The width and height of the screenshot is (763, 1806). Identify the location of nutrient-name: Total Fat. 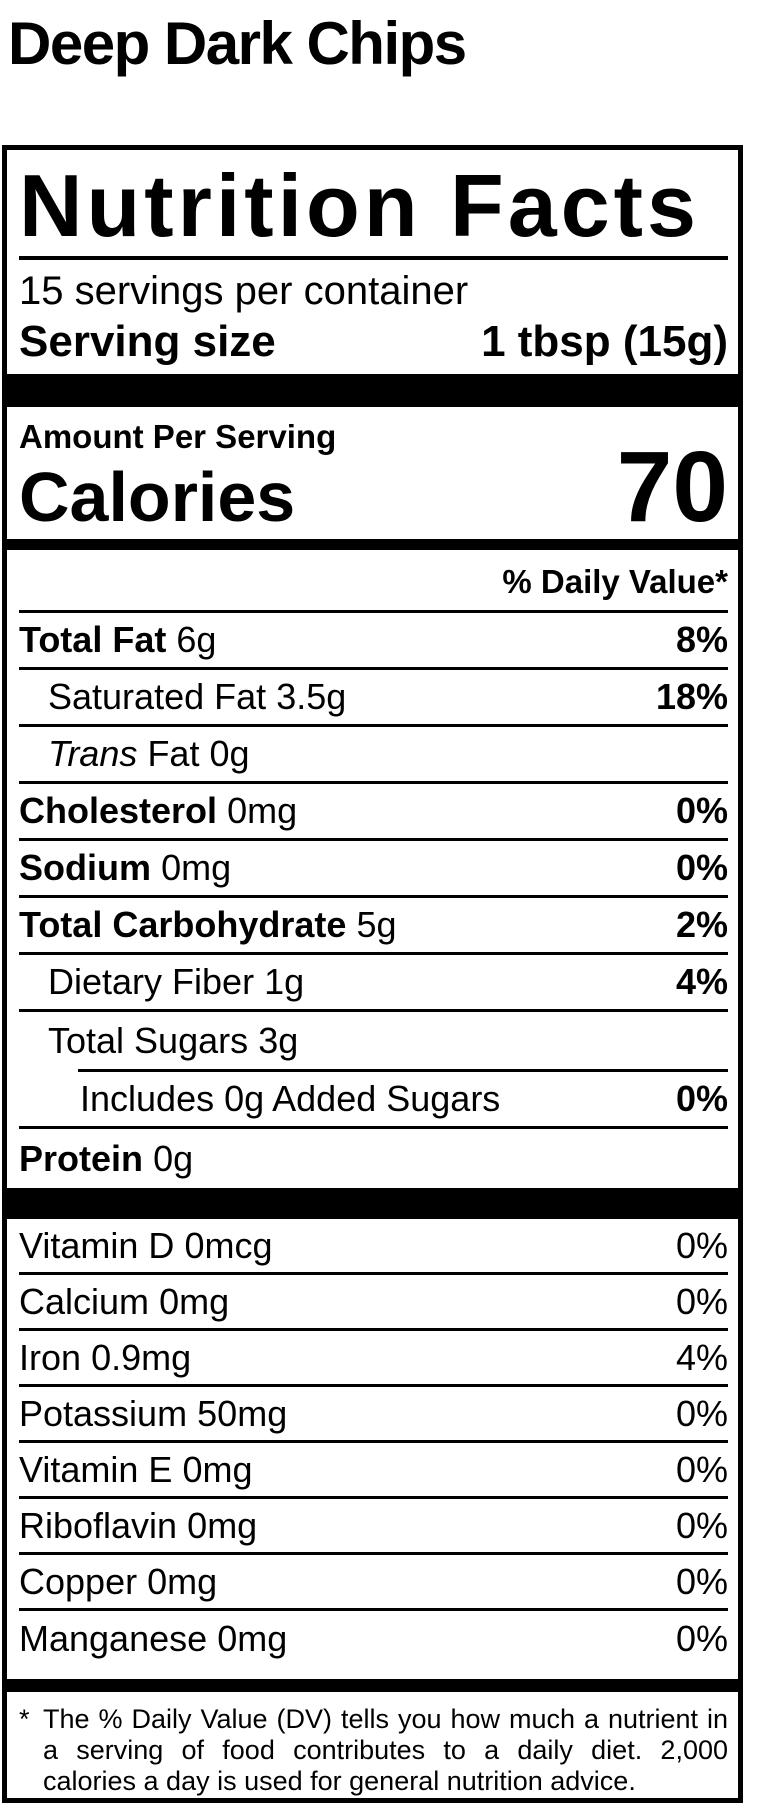
(93, 639).